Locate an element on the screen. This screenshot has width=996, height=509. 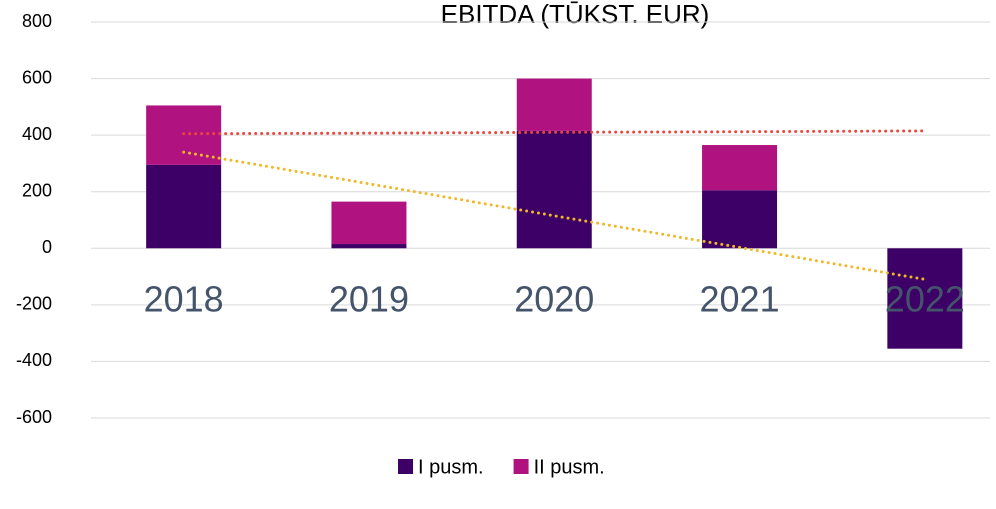
legend-label: II pusm. is located at coordinates (569, 467).